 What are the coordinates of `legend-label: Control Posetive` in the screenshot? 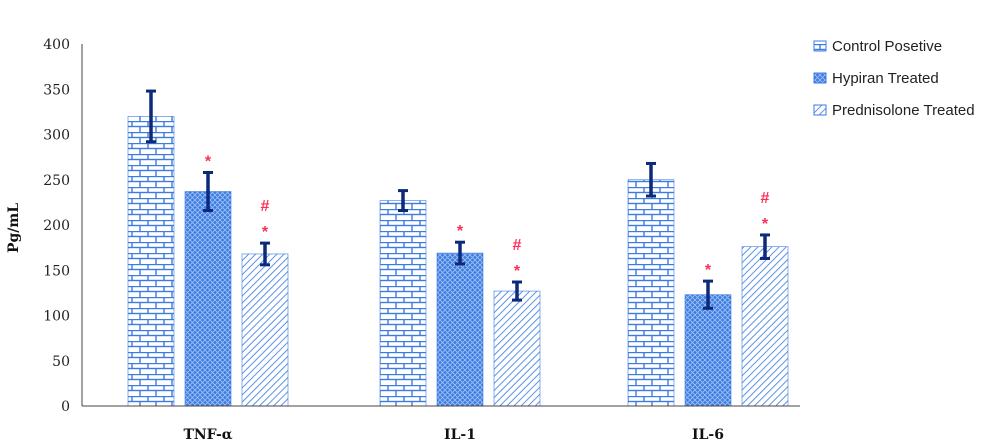 It's located at (887, 46).